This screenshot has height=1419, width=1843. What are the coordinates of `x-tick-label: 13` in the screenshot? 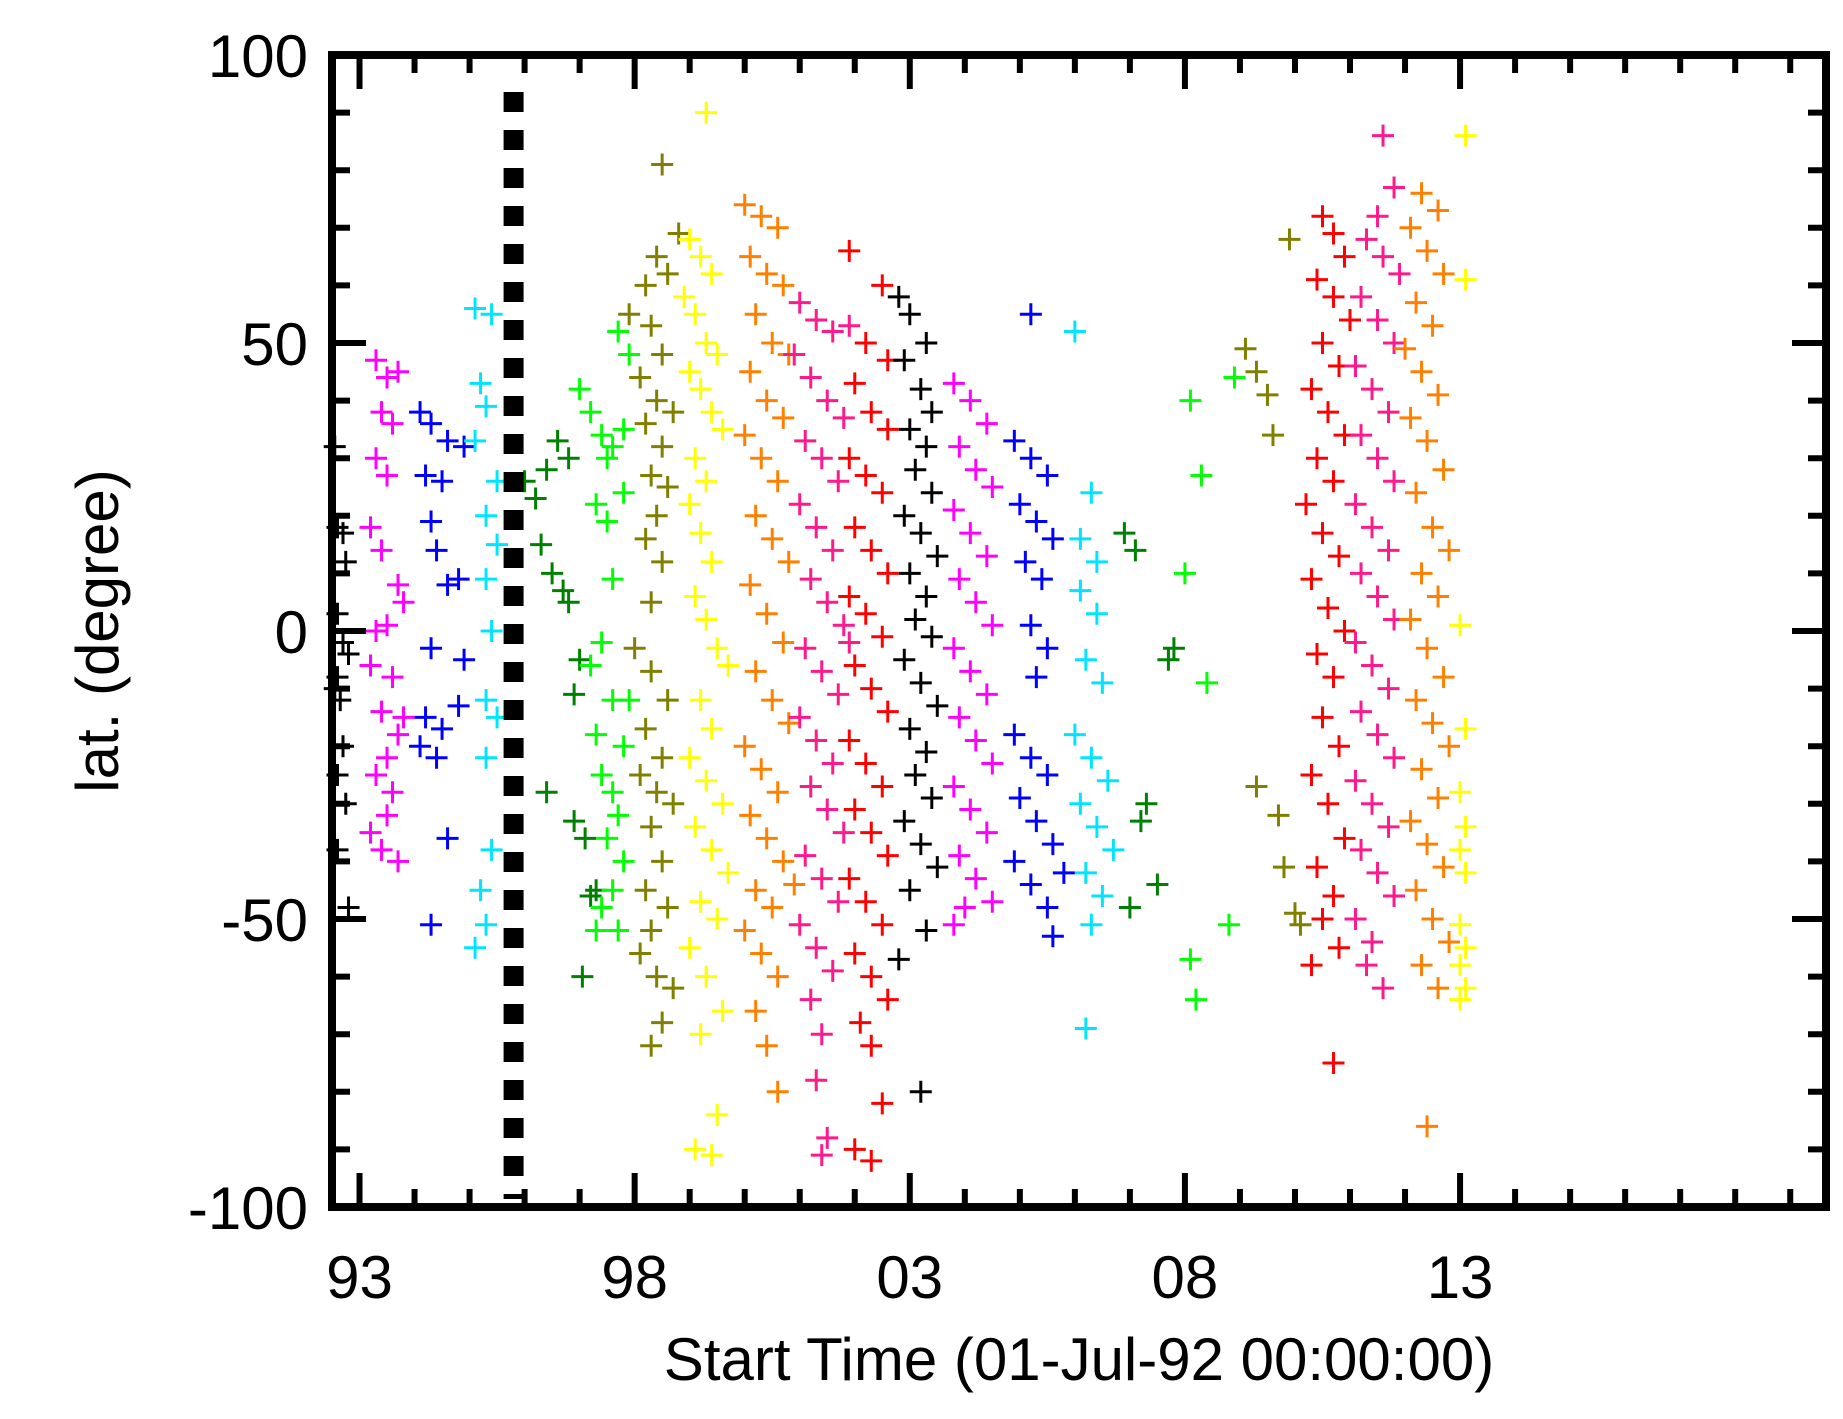 It's located at (1460, 1277).